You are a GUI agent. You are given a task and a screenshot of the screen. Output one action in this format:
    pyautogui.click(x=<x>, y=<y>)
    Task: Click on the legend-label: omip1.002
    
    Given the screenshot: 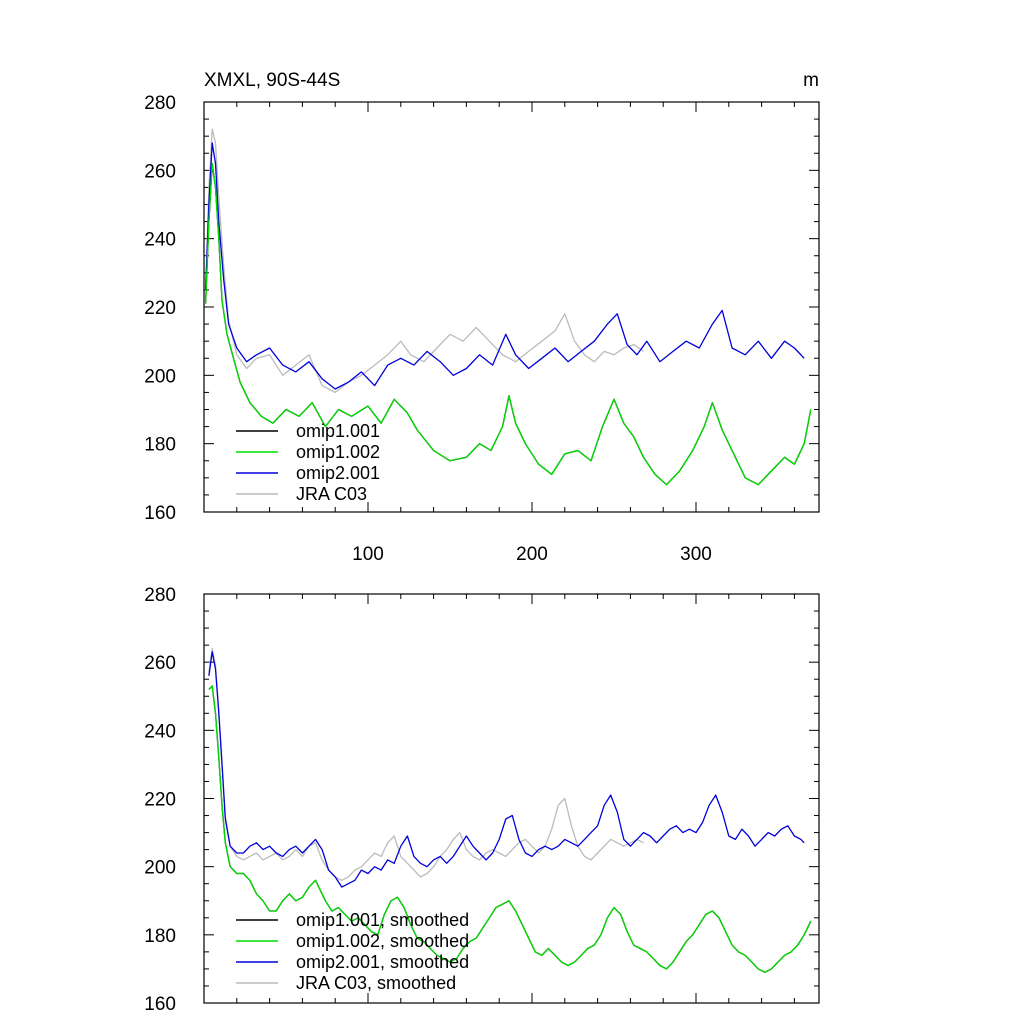 What is the action you would take?
    pyautogui.click(x=338, y=452)
    